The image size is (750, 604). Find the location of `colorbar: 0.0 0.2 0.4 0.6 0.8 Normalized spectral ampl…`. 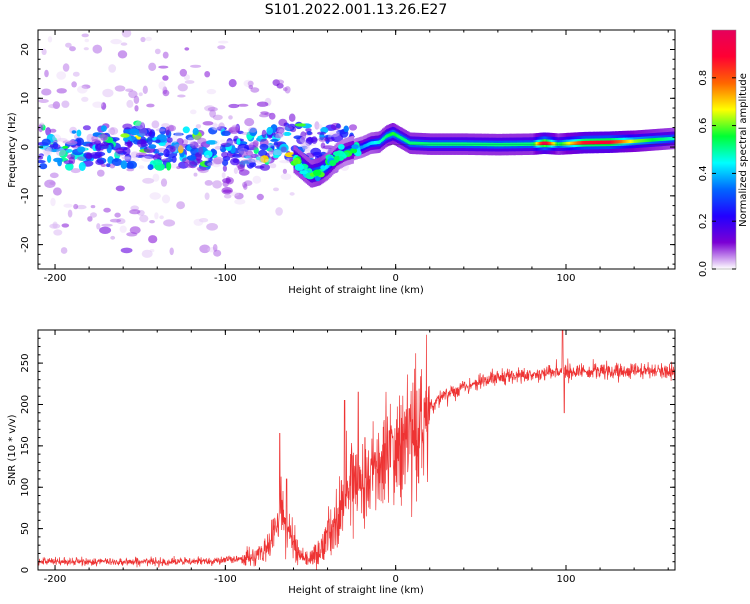

colorbar: 0.0 0.2 0.4 0.6 0.8 Normalized spectral ampl… is located at coordinates (723, 153).